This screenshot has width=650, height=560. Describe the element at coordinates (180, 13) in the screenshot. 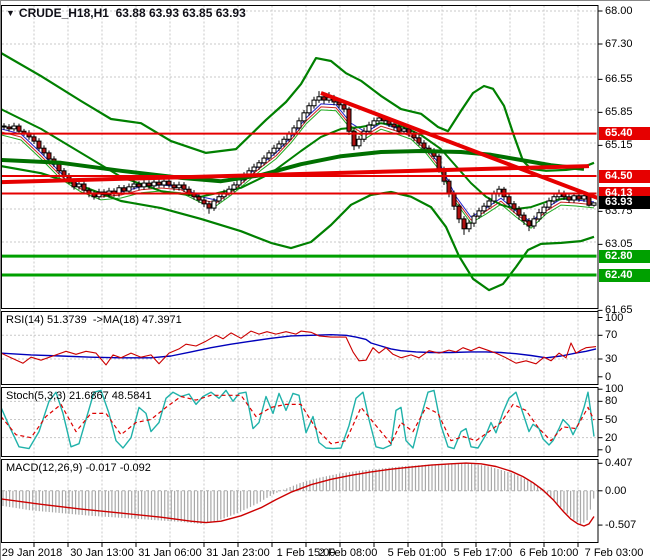

I see `ohlc-values: 63.88 63.93 63.85 63.93` at that location.